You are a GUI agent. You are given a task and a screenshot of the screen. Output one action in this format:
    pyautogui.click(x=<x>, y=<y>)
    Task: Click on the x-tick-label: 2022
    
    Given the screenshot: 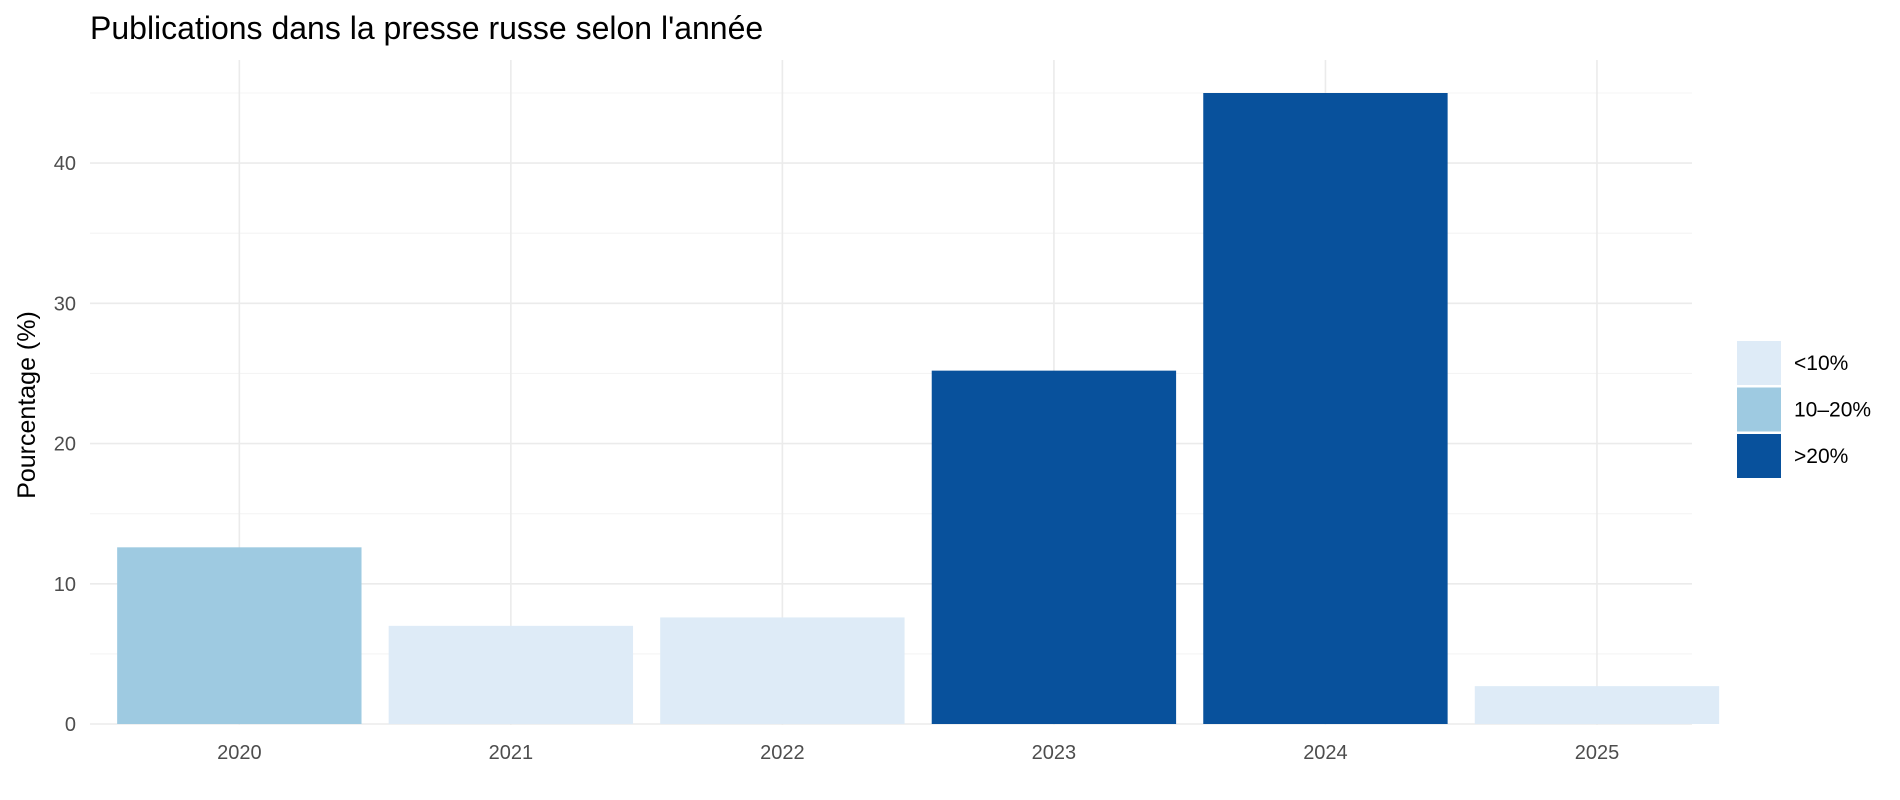 What is the action you would take?
    pyautogui.click(x=782, y=753)
    